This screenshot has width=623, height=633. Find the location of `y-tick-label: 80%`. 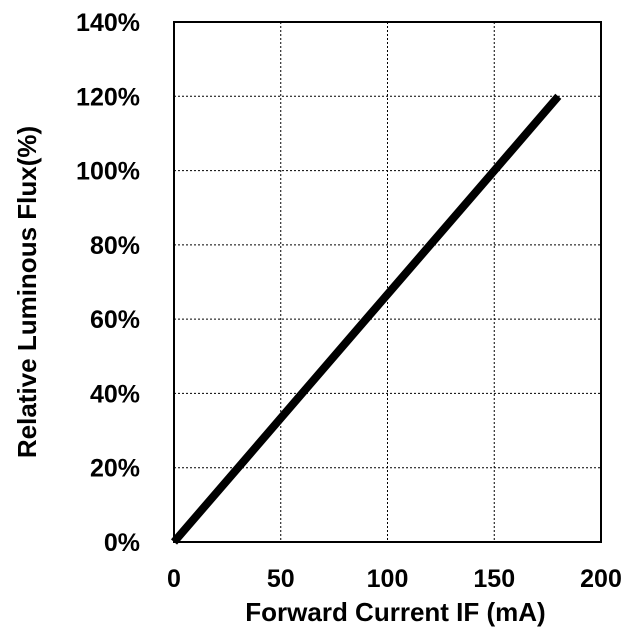

y-tick-label: 80% is located at coordinates (115, 246).